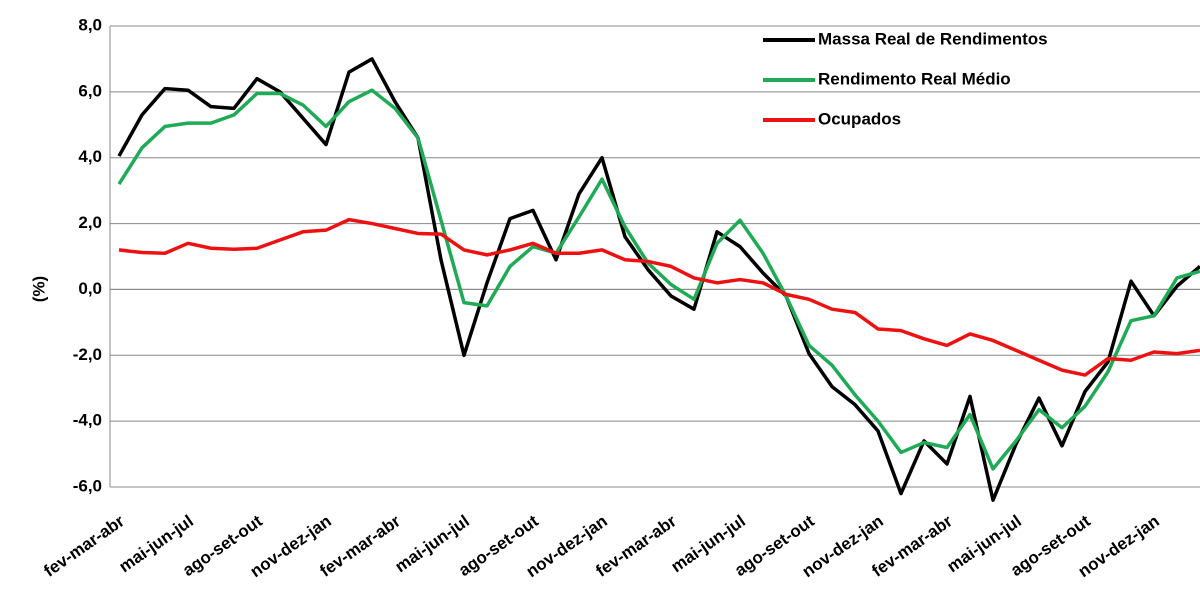 The height and width of the screenshot is (614, 1200). Describe the element at coordinates (914, 78) in the screenshot. I see `legend-label: Rendimento Real Médio` at that location.